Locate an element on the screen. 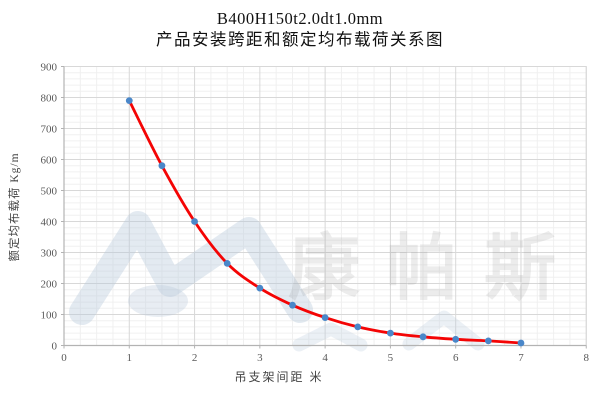  y-tick-label: 100 is located at coordinates (49, 315).